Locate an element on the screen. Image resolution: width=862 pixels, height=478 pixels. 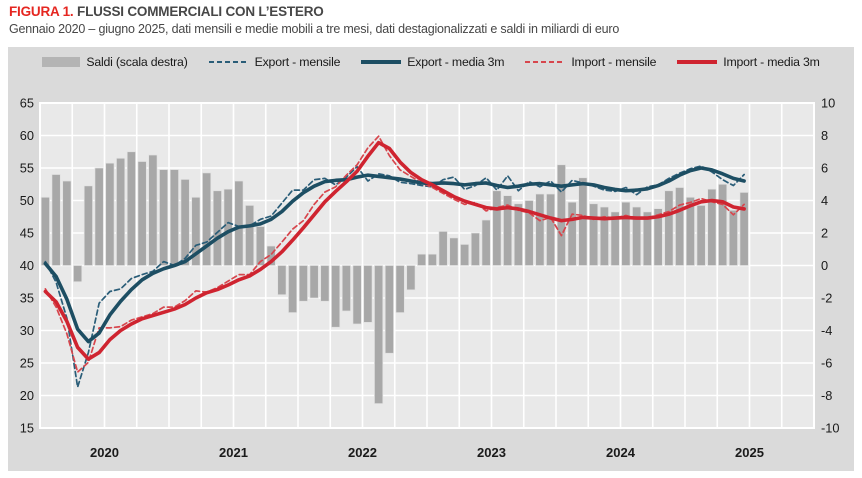
svg-text: -2 is located at coordinates (826, 298).